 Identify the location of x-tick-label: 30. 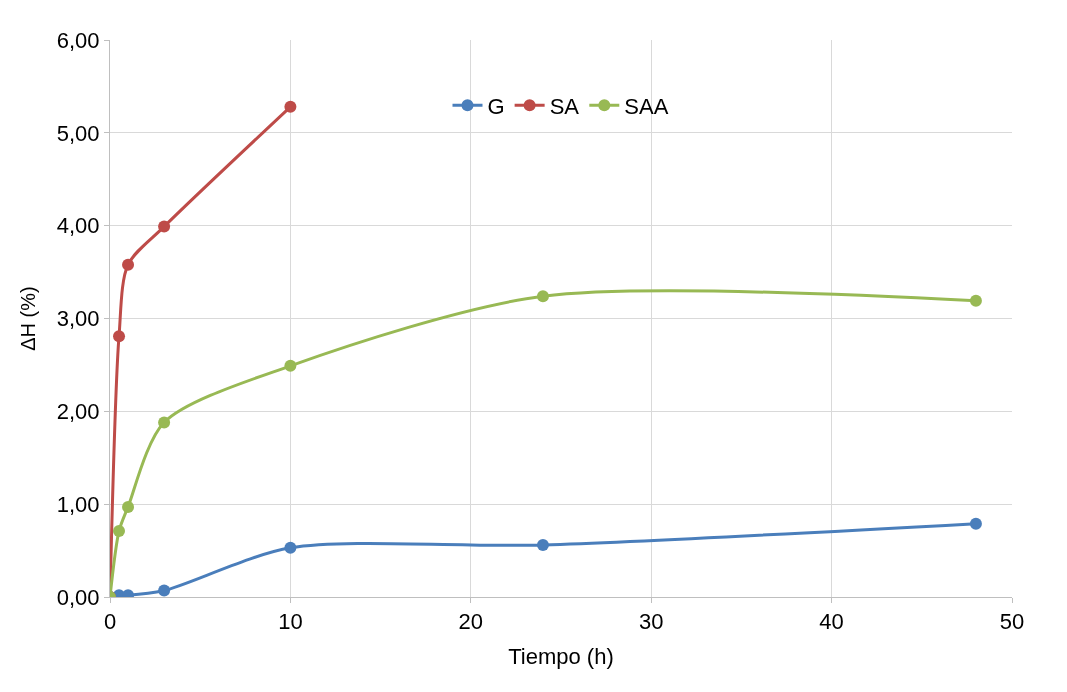
(651, 622).